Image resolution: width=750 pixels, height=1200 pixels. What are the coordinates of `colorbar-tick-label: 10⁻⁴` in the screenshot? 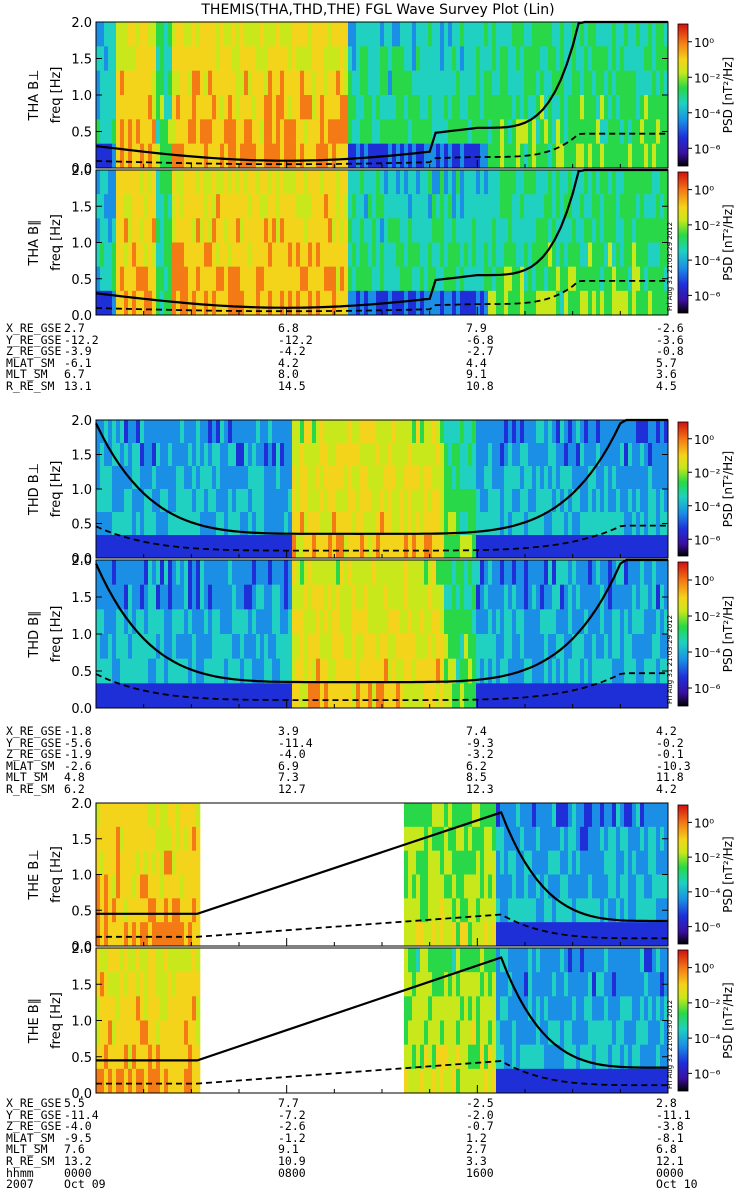 It's located at (707, 893).